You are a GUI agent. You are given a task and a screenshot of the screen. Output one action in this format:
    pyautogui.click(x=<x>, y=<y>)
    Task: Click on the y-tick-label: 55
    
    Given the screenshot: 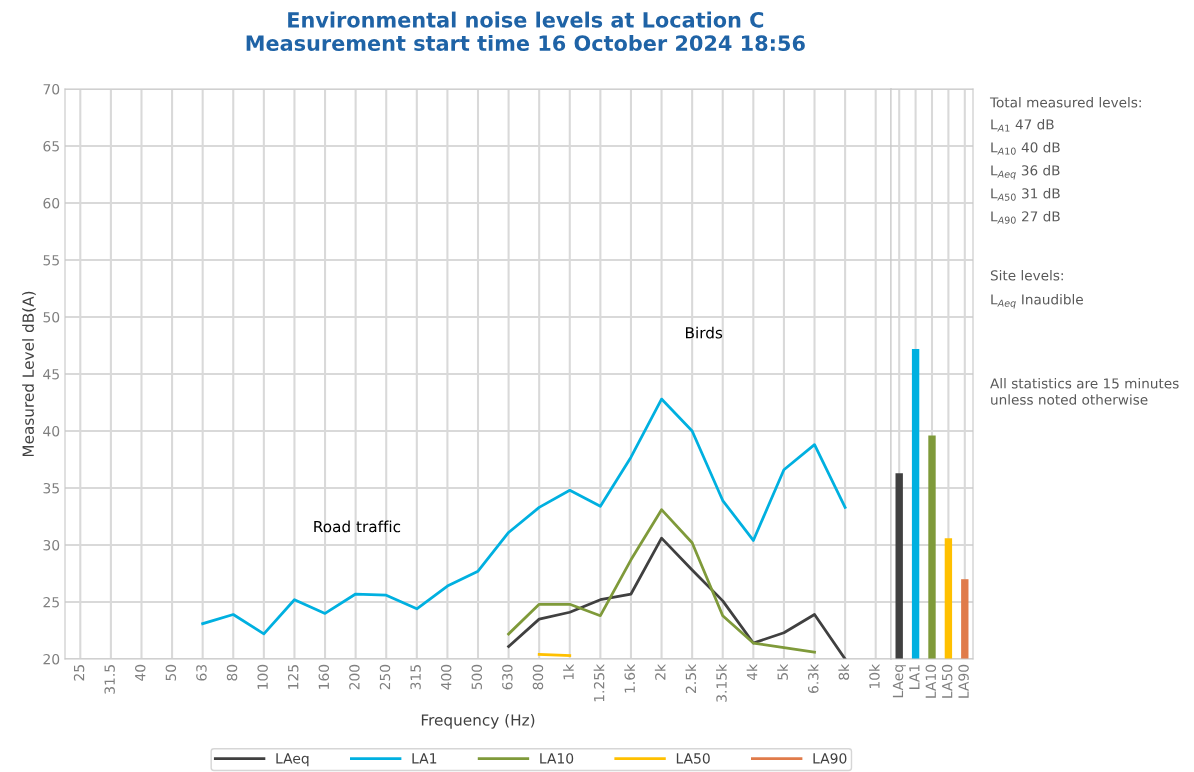 What is the action you would take?
    pyautogui.click(x=51, y=260)
    